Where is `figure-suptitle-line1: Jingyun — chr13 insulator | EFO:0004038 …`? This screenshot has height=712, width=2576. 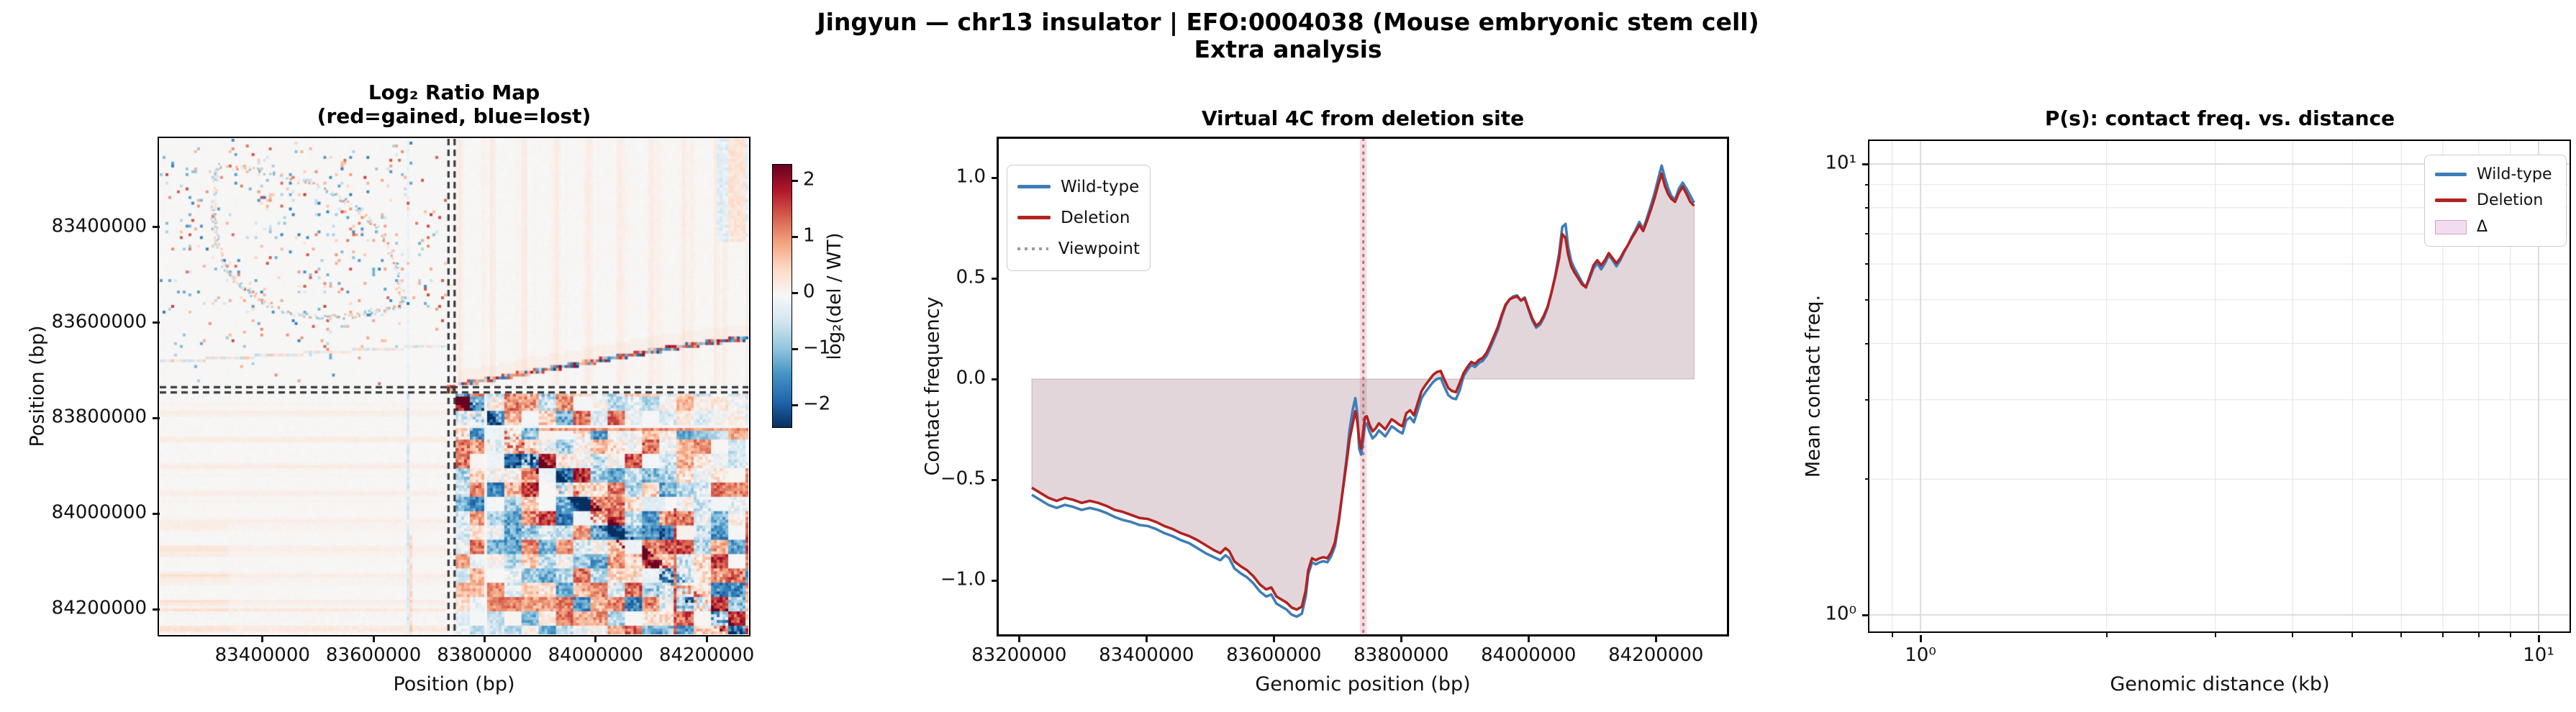
figure-suptitle-line1: Jingyun — chr13 insulator | EFO:0004038 … is located at coordinates (1288, 22).